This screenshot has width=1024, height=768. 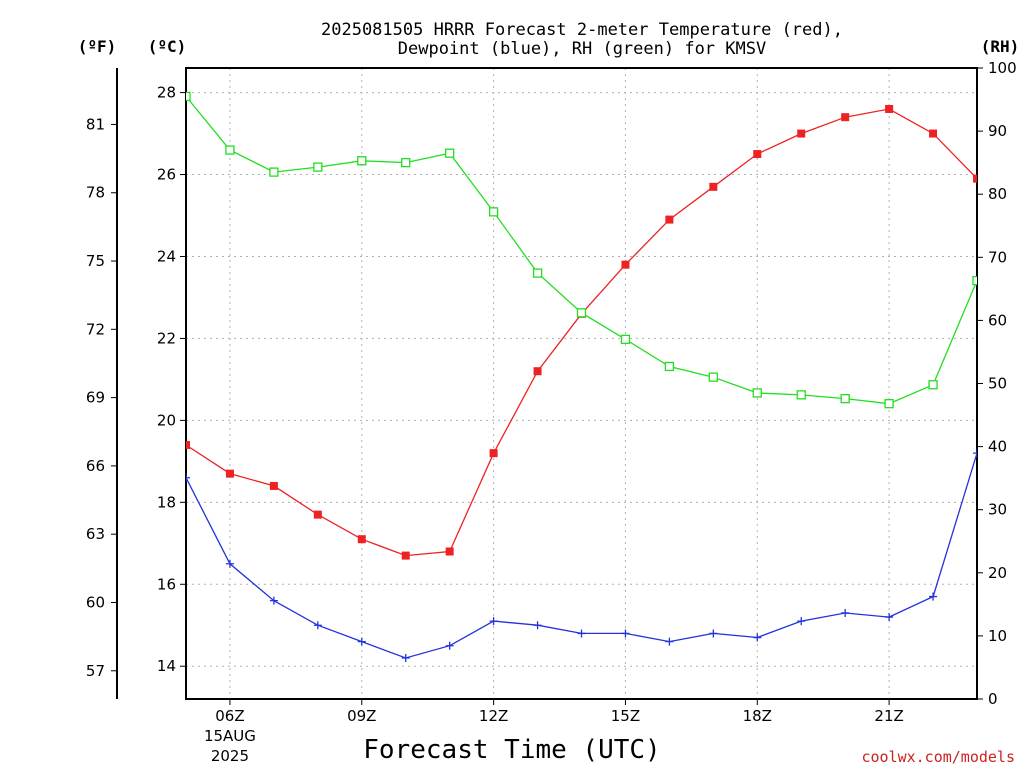 What do you see at coordinates (625, 716) in the screenshot?
I see `x-tick-label: 15Z` at bounding box center [625, 716].